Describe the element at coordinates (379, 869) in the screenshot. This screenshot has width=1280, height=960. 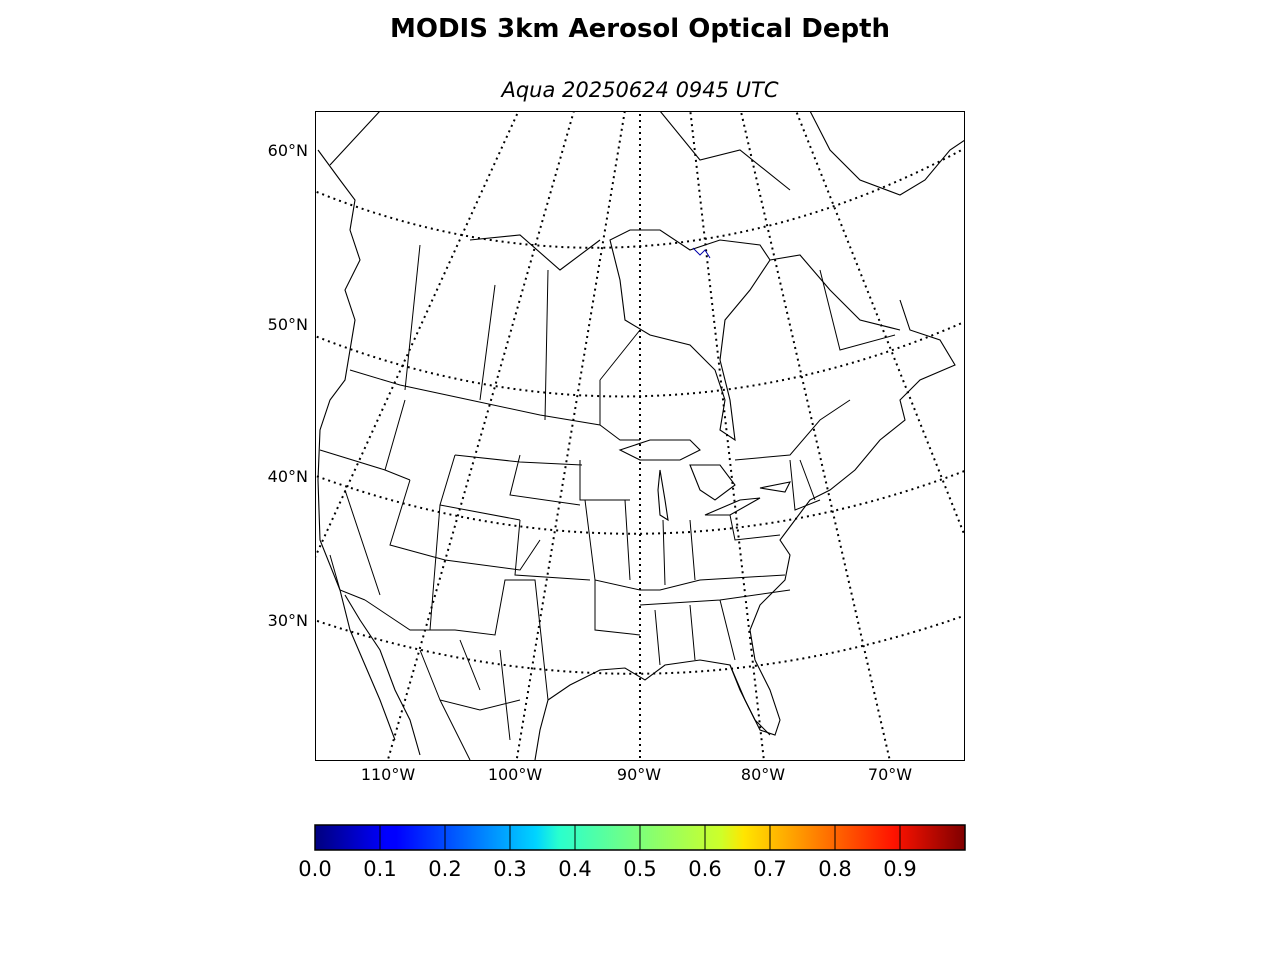
I see `colorbar-tick-label: 0.1` at that location.